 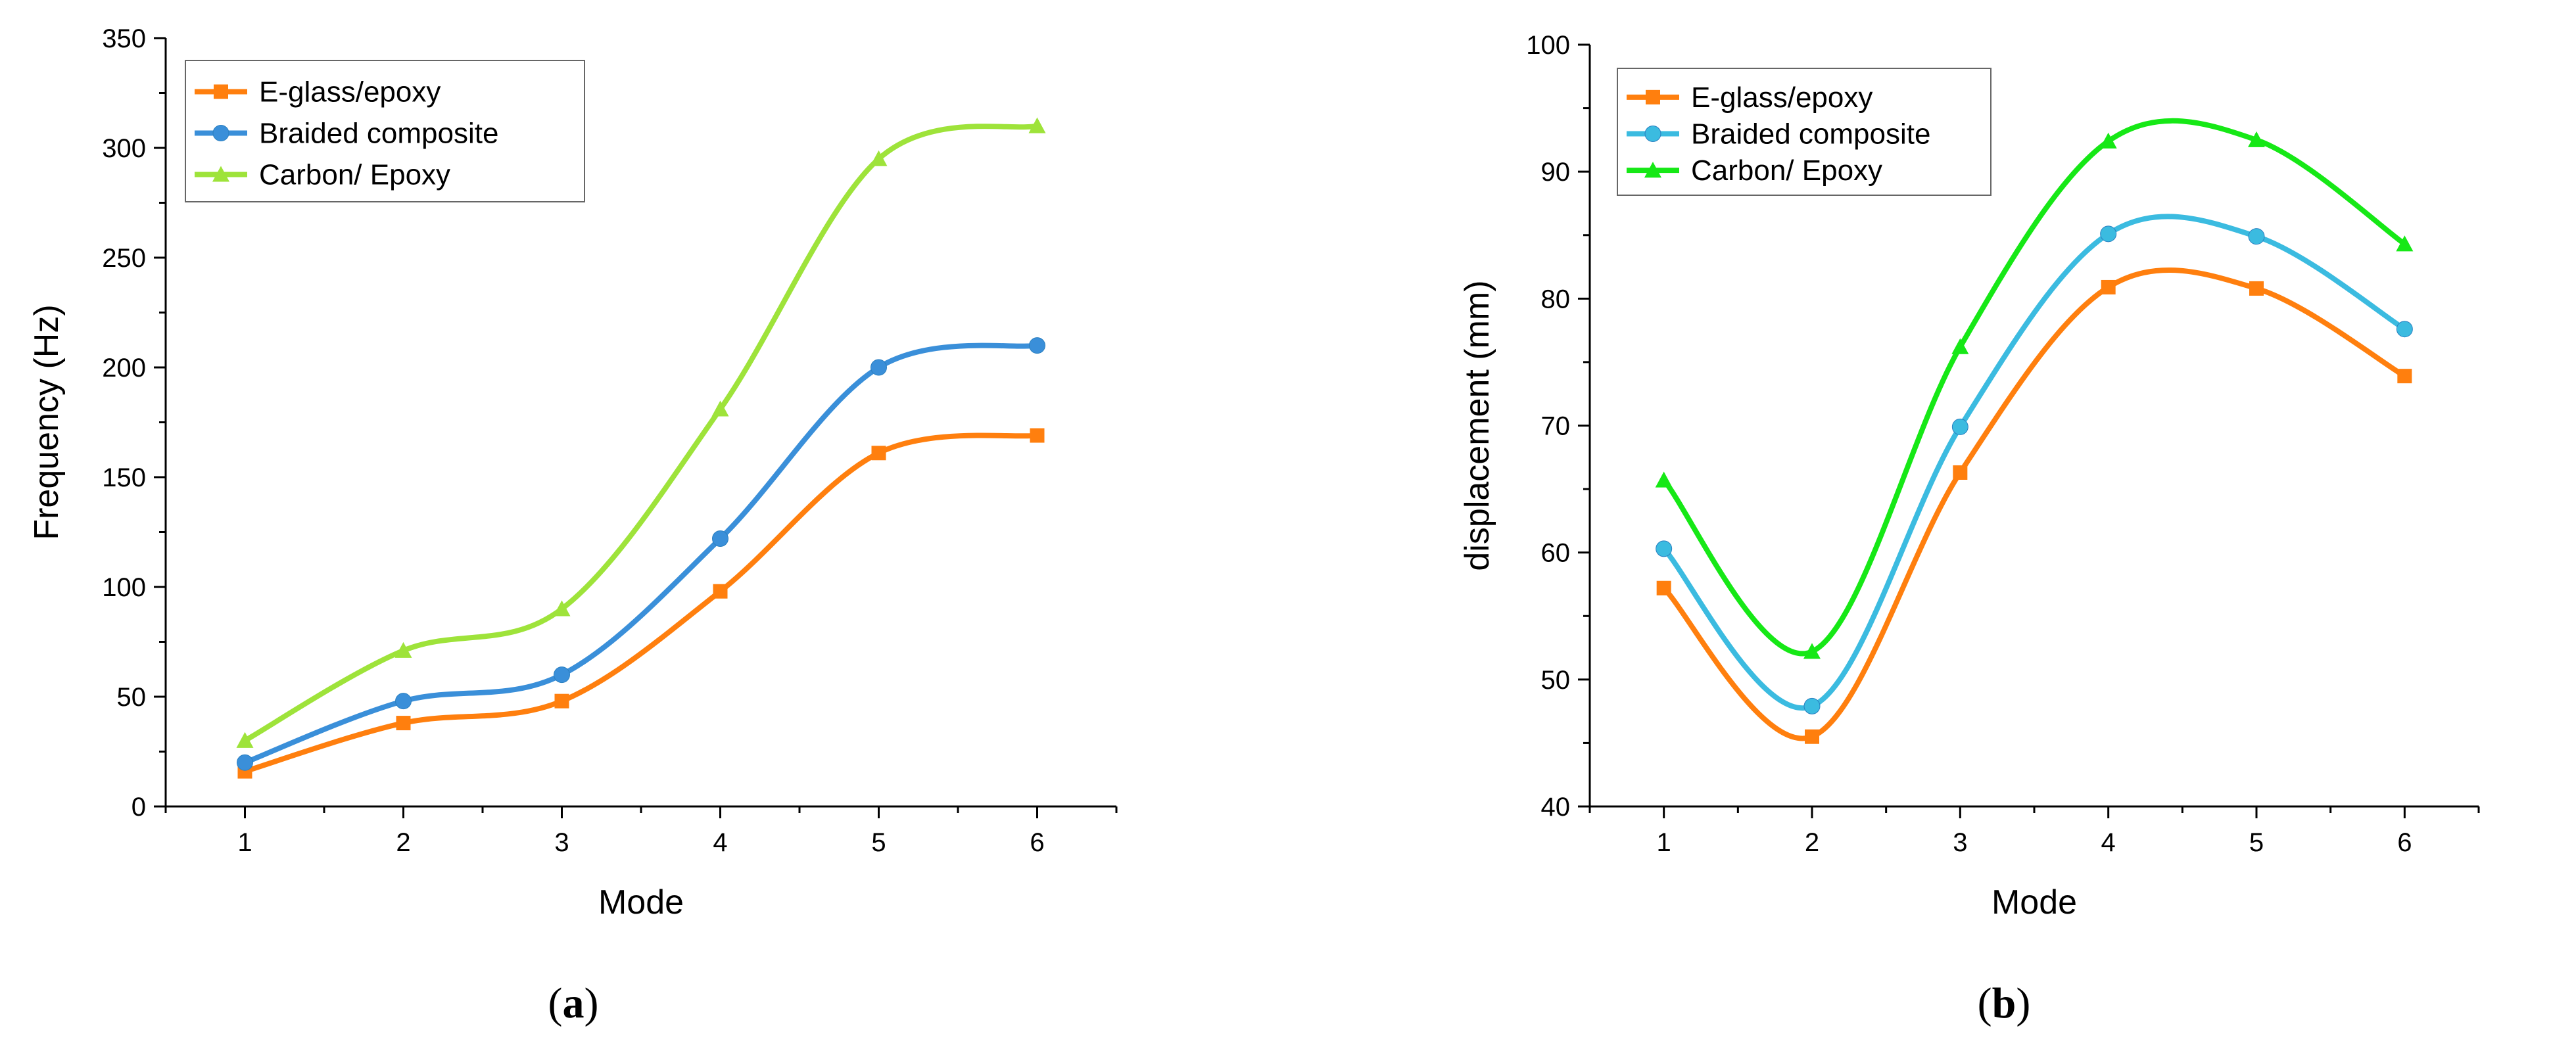 I want to click on panel-caption: (b), so click(x=2005, y=1003).